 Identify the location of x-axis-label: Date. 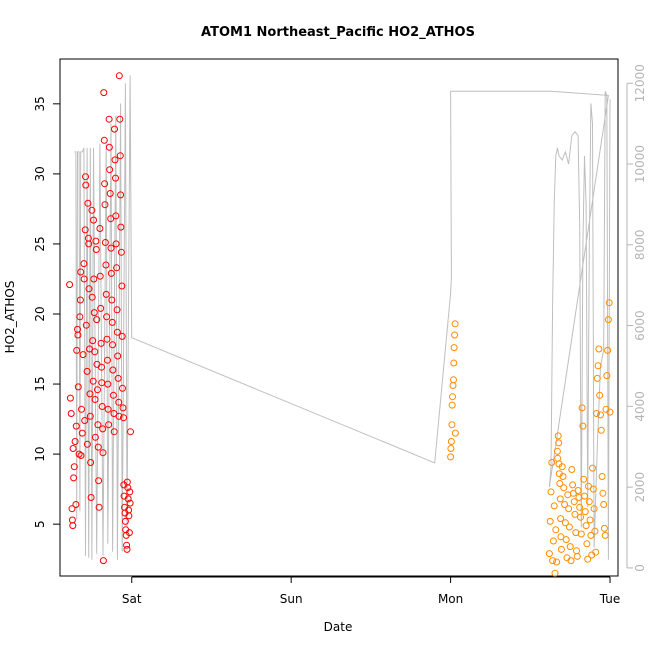
(338, 627).